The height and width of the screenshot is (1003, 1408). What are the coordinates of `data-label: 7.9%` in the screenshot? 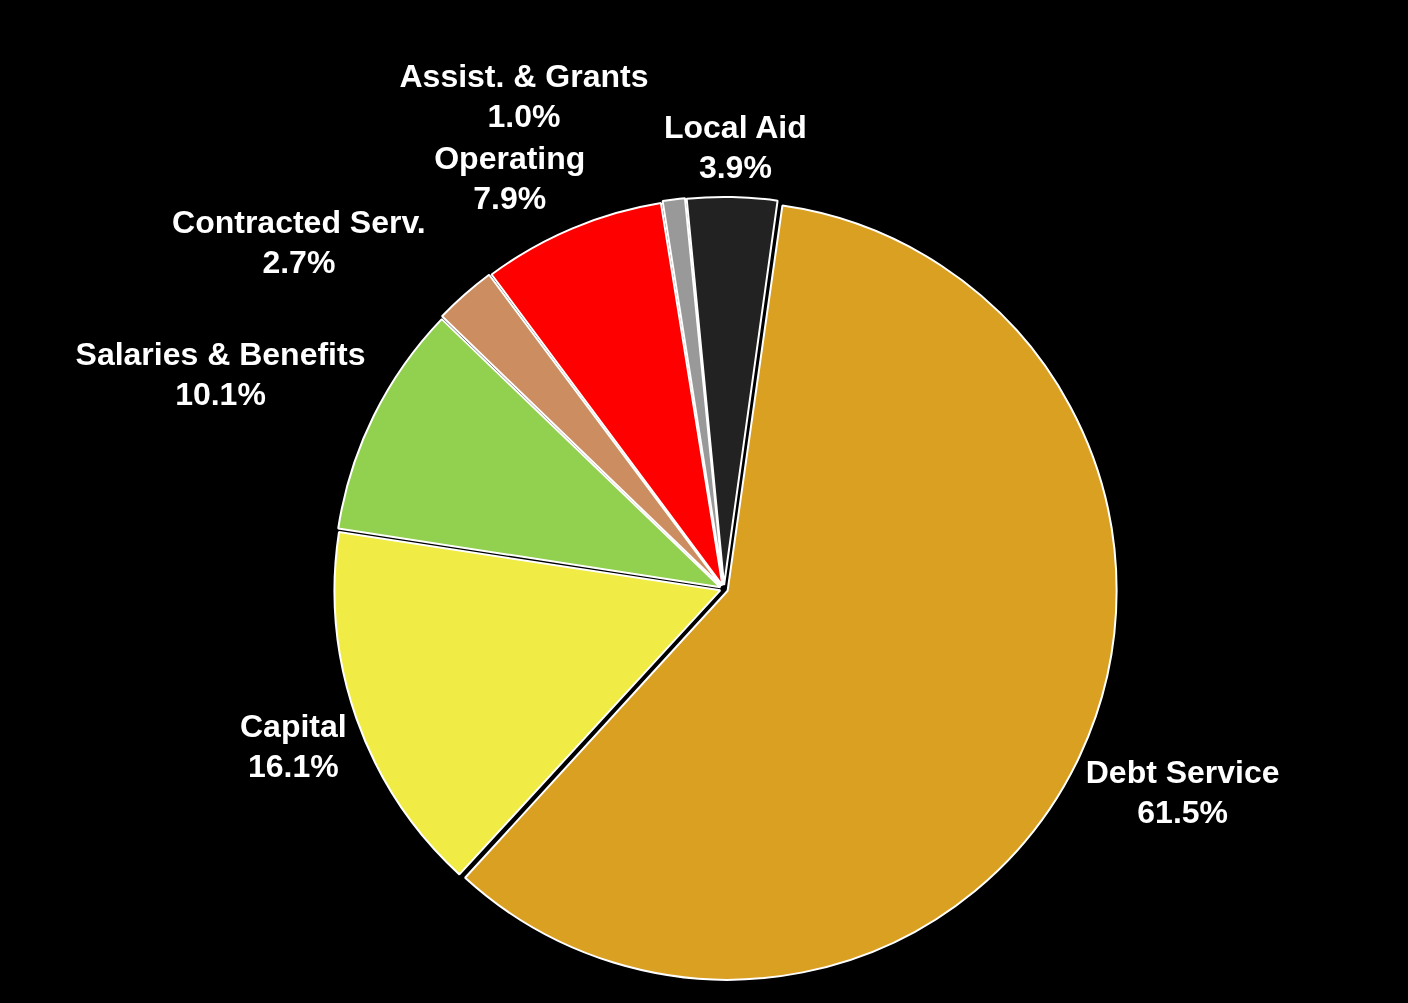 It's located at (510, 198).